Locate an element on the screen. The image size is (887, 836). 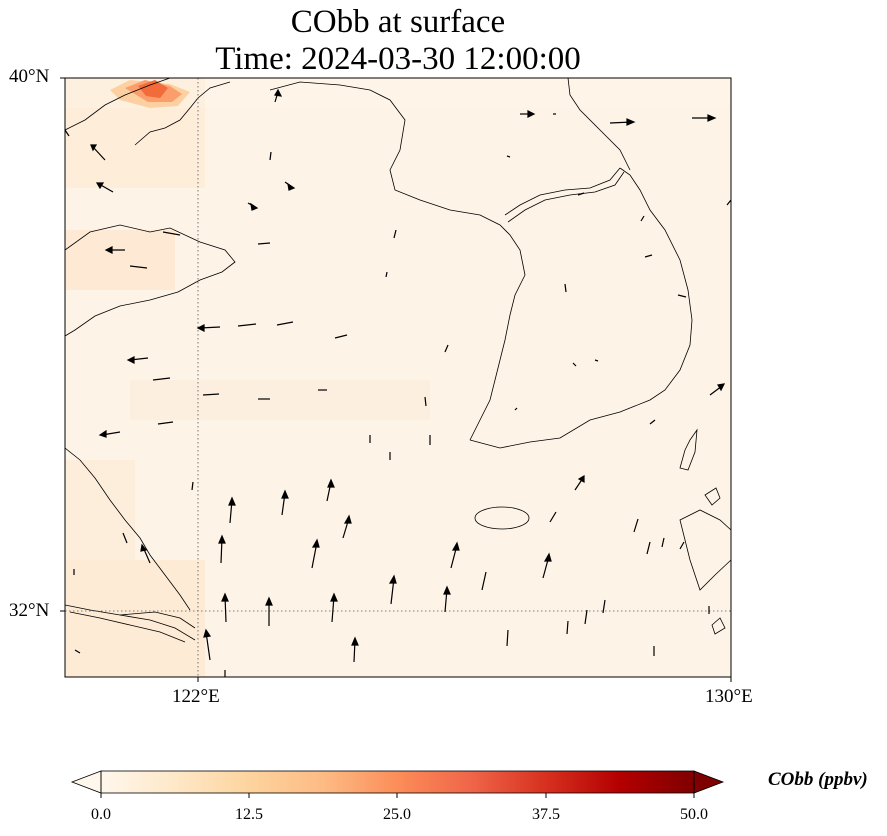
colorbar is located at coordinates (397, 784).